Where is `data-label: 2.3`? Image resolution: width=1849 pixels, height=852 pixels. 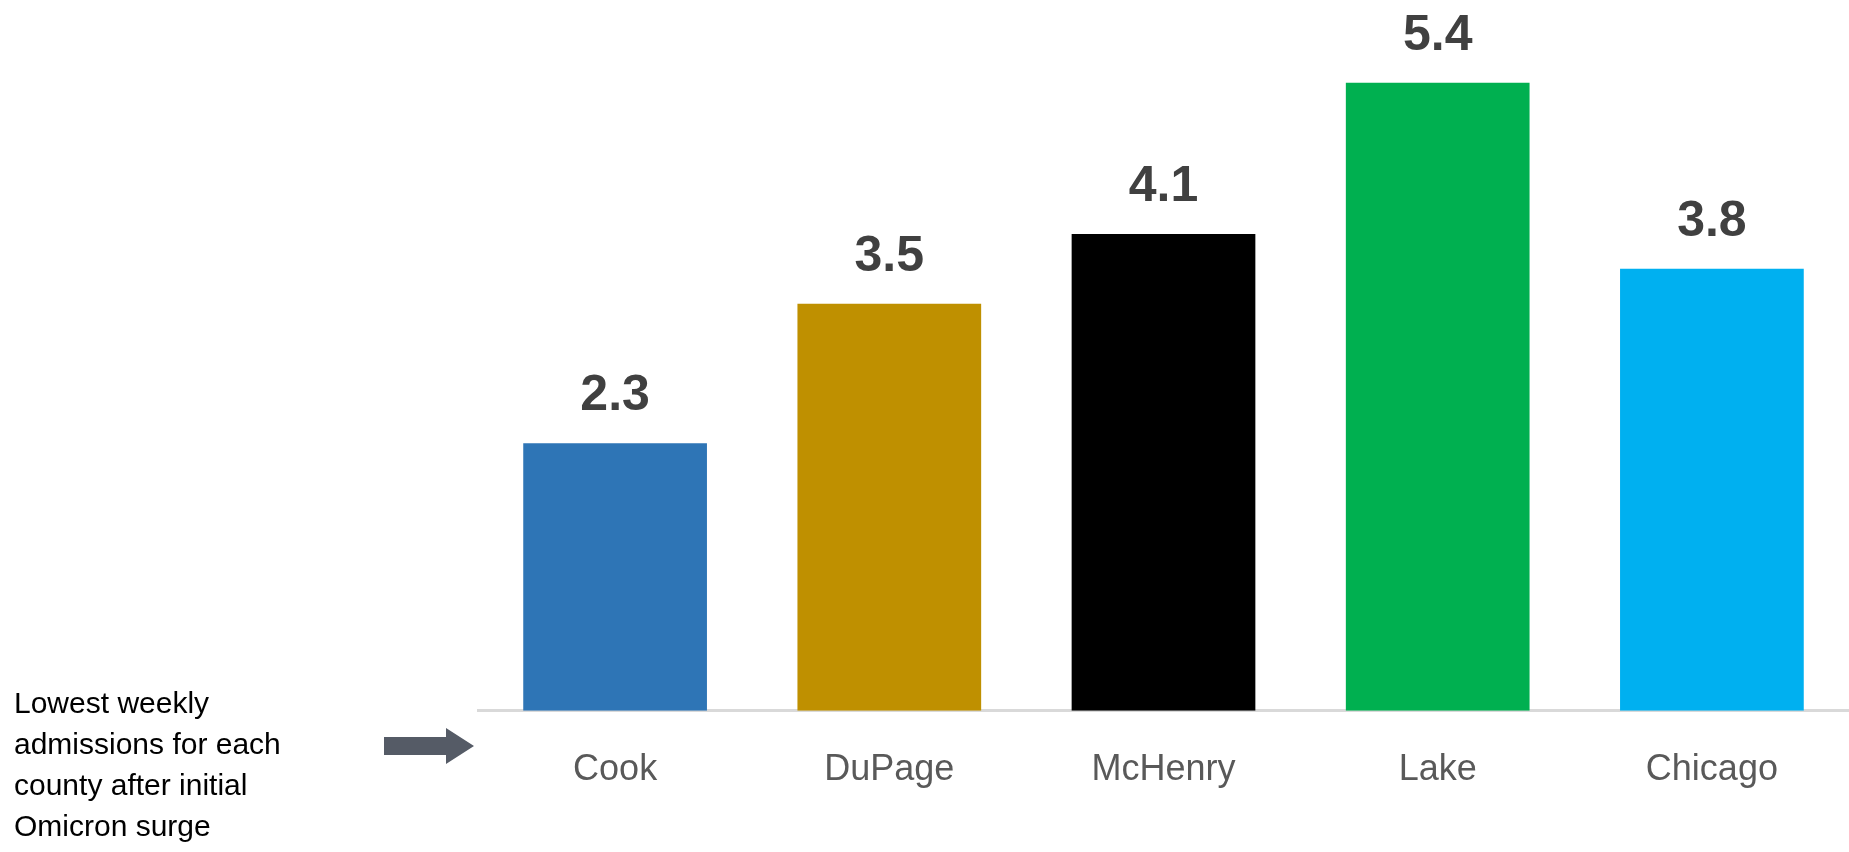 data-label: 2.3 is located at coordinates (615, 393).